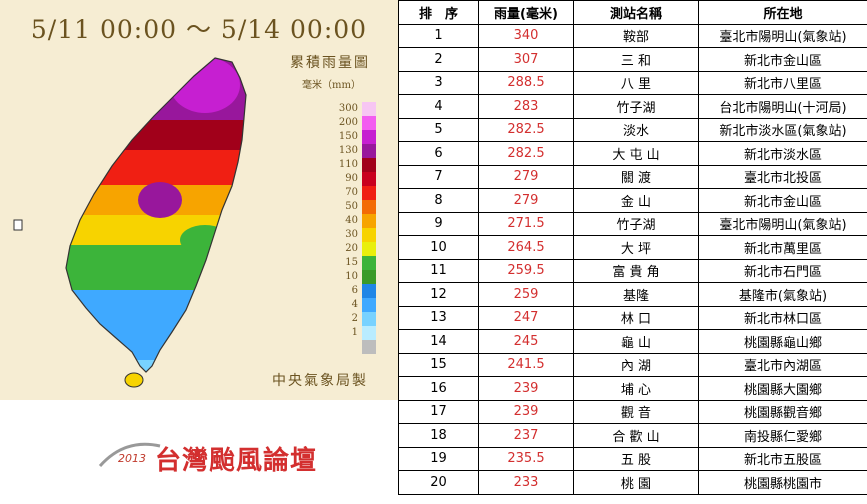 The height and width of the screenshot is (504, 867). I want to click on cell-value: 288.5, so click(526, 82).